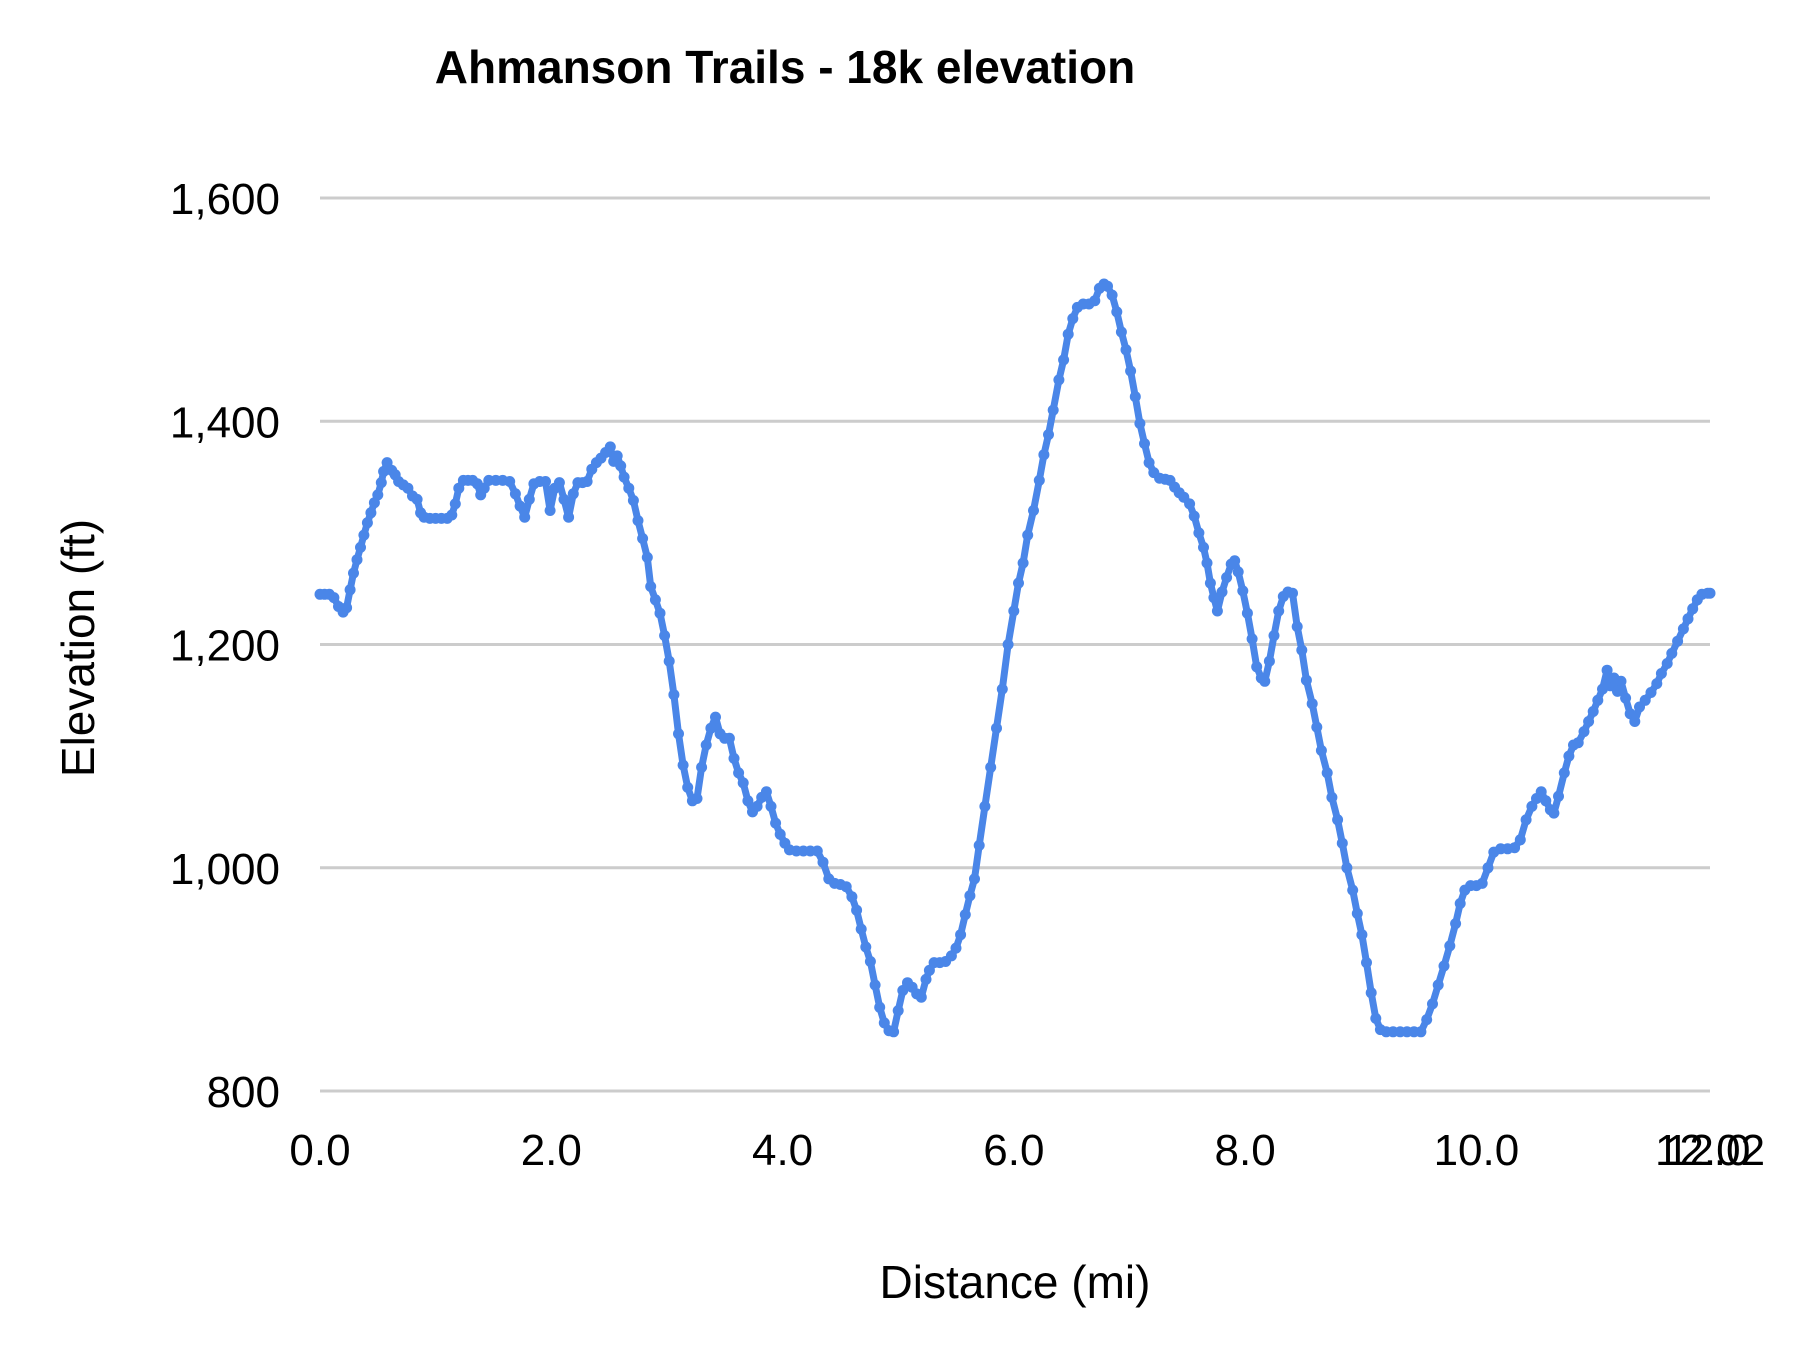 The width and height of the screenshot is (1800, 1350). Describe the element at coordinates (78, 648) in the screenshot. I see `y-axis-title: Elevation (ft)` at that location.